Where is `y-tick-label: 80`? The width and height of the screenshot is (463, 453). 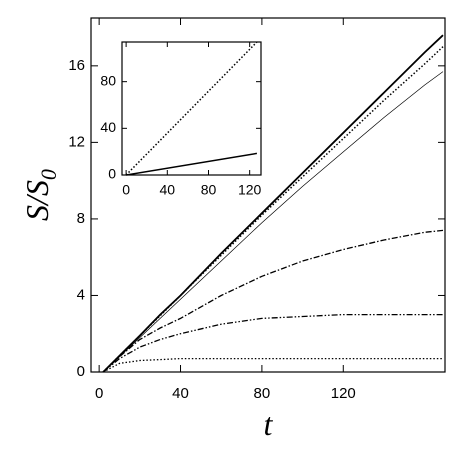 y-tick-label: 80 is located at coordinates (108, 80).